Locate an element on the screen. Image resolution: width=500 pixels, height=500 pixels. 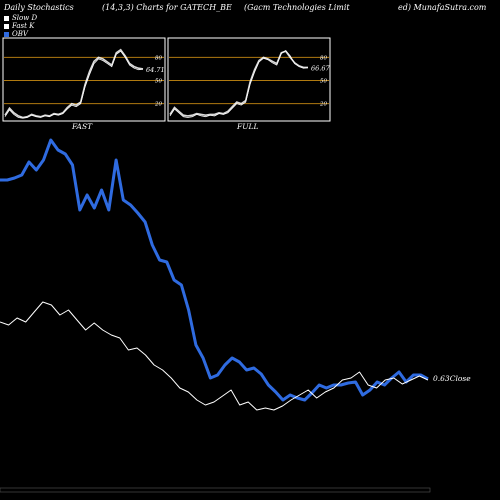
legend-obv: OBV is located at coordinates (16, 34).